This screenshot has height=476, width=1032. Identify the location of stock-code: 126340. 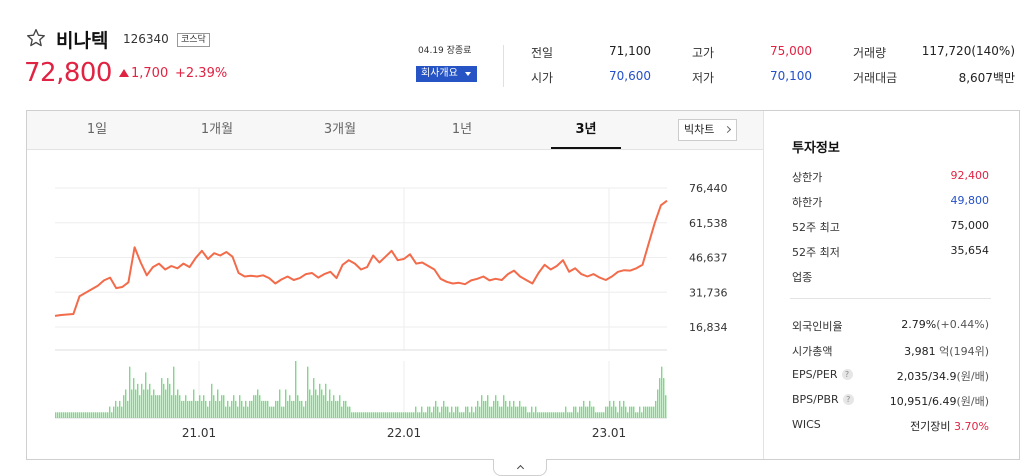
(146, 39).